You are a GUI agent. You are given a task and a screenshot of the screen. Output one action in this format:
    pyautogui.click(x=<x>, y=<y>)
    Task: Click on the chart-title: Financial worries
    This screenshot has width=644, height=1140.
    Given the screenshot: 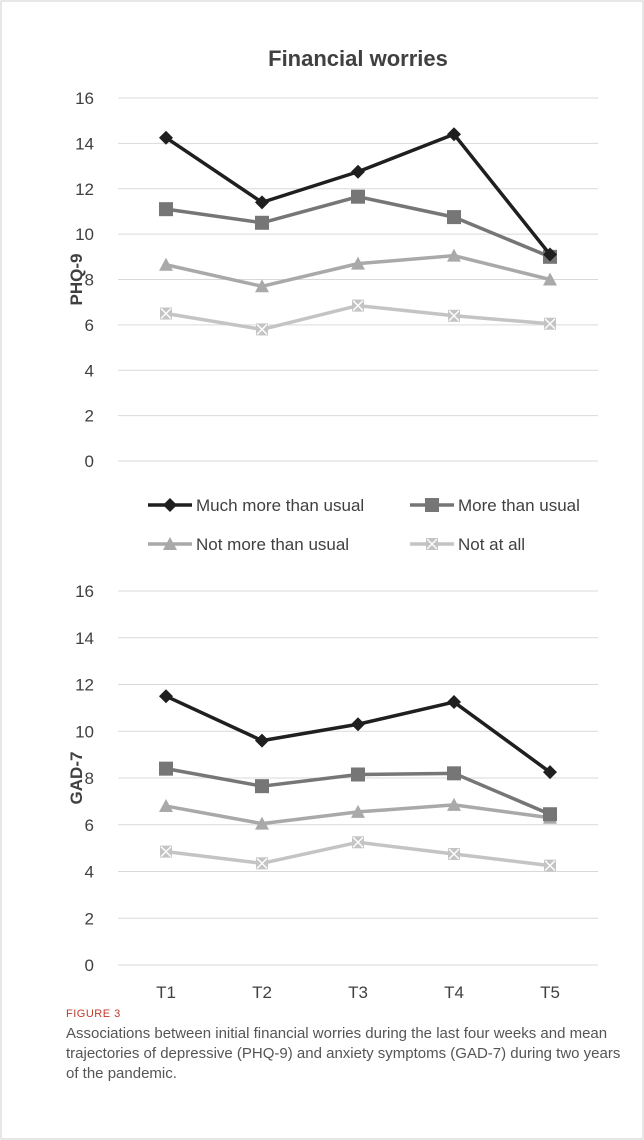 What is the action you would take?
    pyautogui.click(x=358, y=58)
    